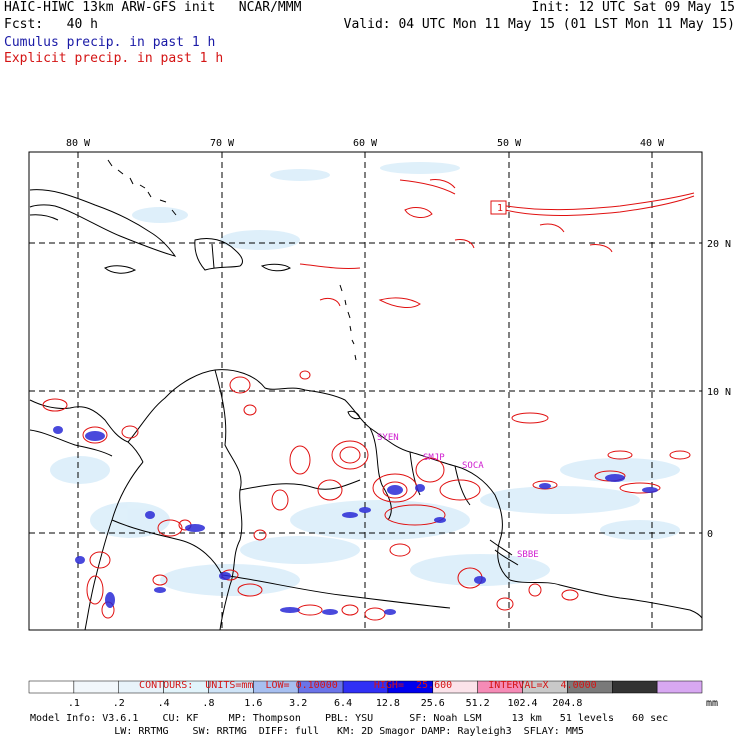 The height and width of the screenshot is (740, 740). What do you see at coordinates (633, 7) in the screenshot?
I see `init-time: Init: 12 UTC Sat 09 May 15` at bounding box center [633, 7].